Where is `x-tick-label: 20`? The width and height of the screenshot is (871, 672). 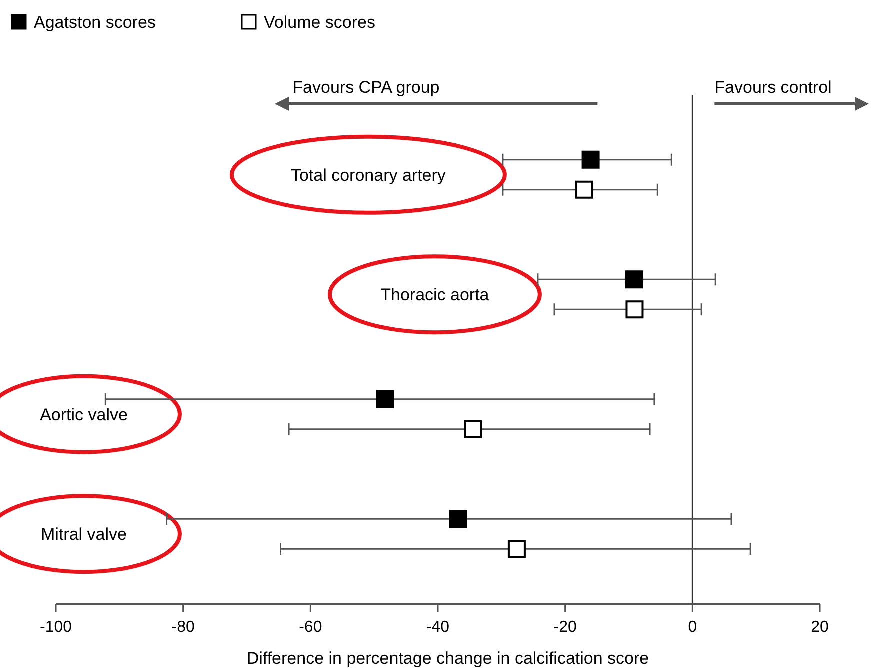
x-tick-label: 20 is located at coordinates (820, 627).